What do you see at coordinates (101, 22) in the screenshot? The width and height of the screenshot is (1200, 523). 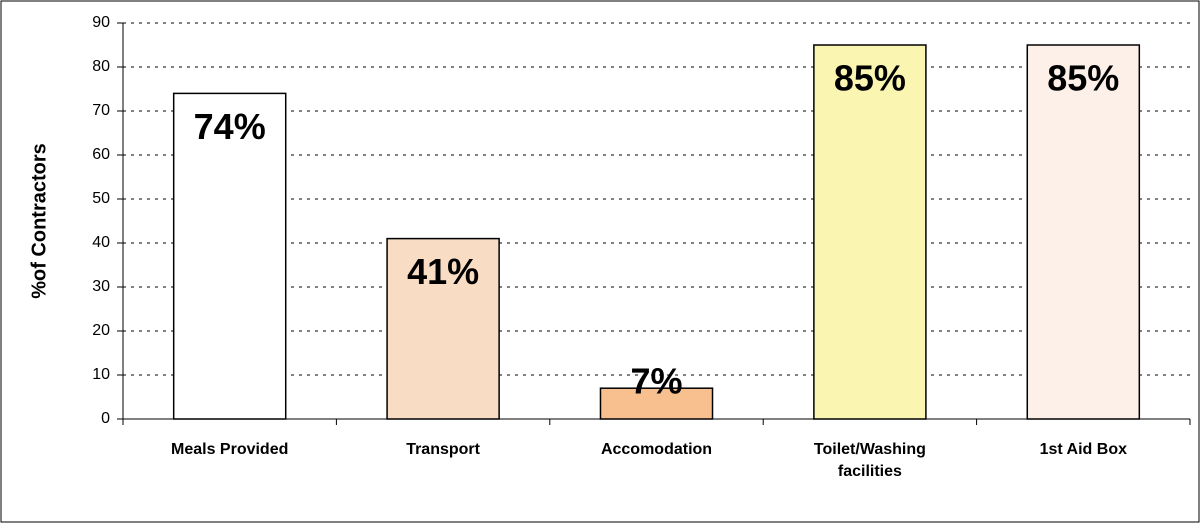 I see `y-tick-label: 90` at bounding box center [101, 22].